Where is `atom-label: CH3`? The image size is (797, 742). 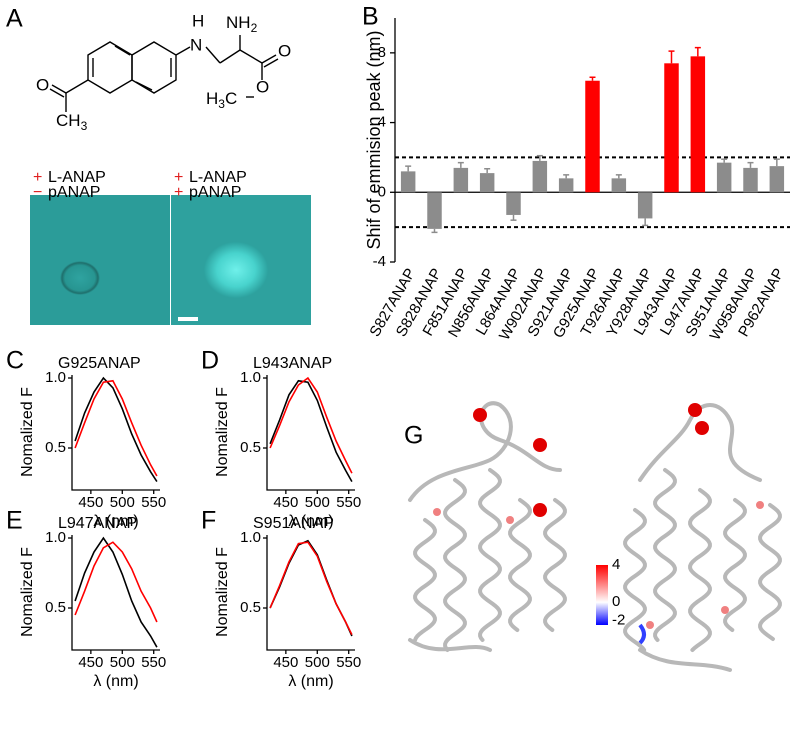 atom-label: CH3 is located at coordinates (72, 122).